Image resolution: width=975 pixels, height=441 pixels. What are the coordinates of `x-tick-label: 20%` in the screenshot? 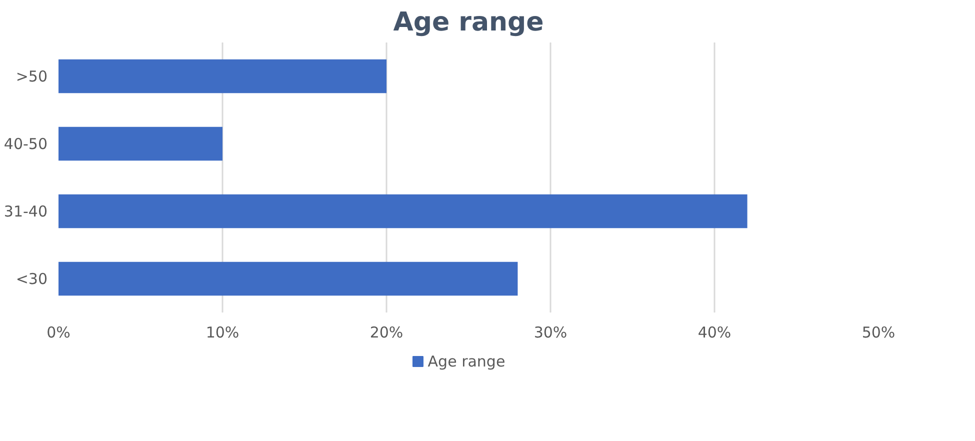 It's located at (387, 333).